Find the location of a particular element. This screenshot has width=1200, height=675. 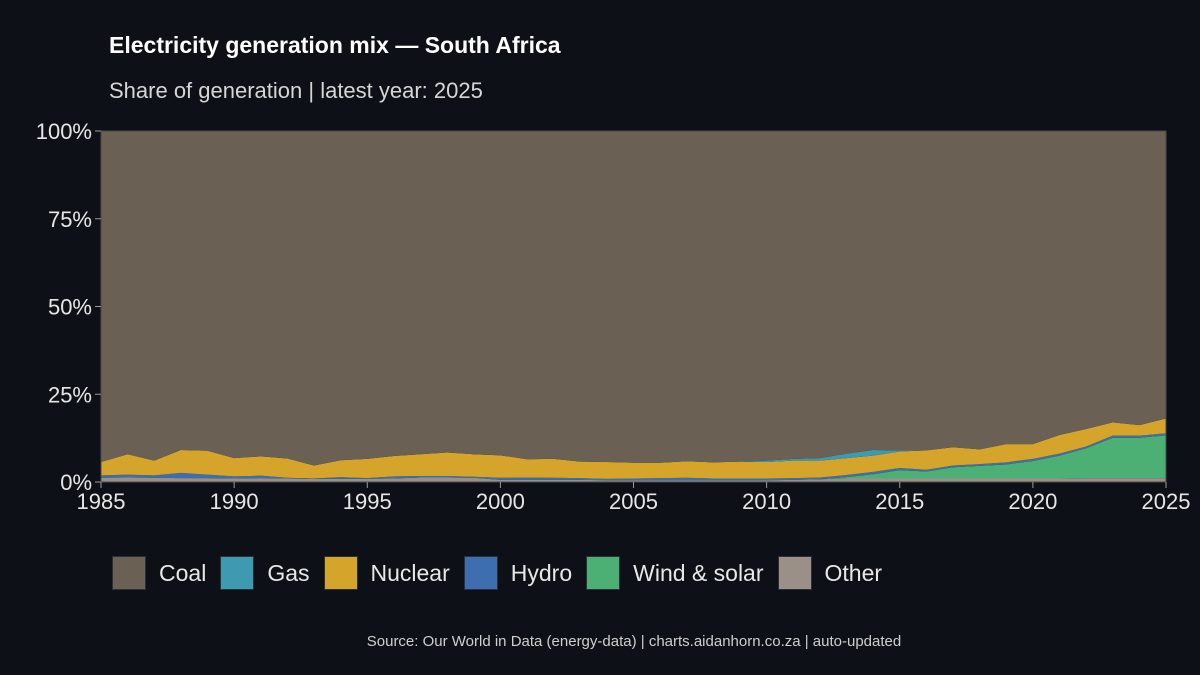

x-tick-label: 2025 is located at coordinates (1166, 501).